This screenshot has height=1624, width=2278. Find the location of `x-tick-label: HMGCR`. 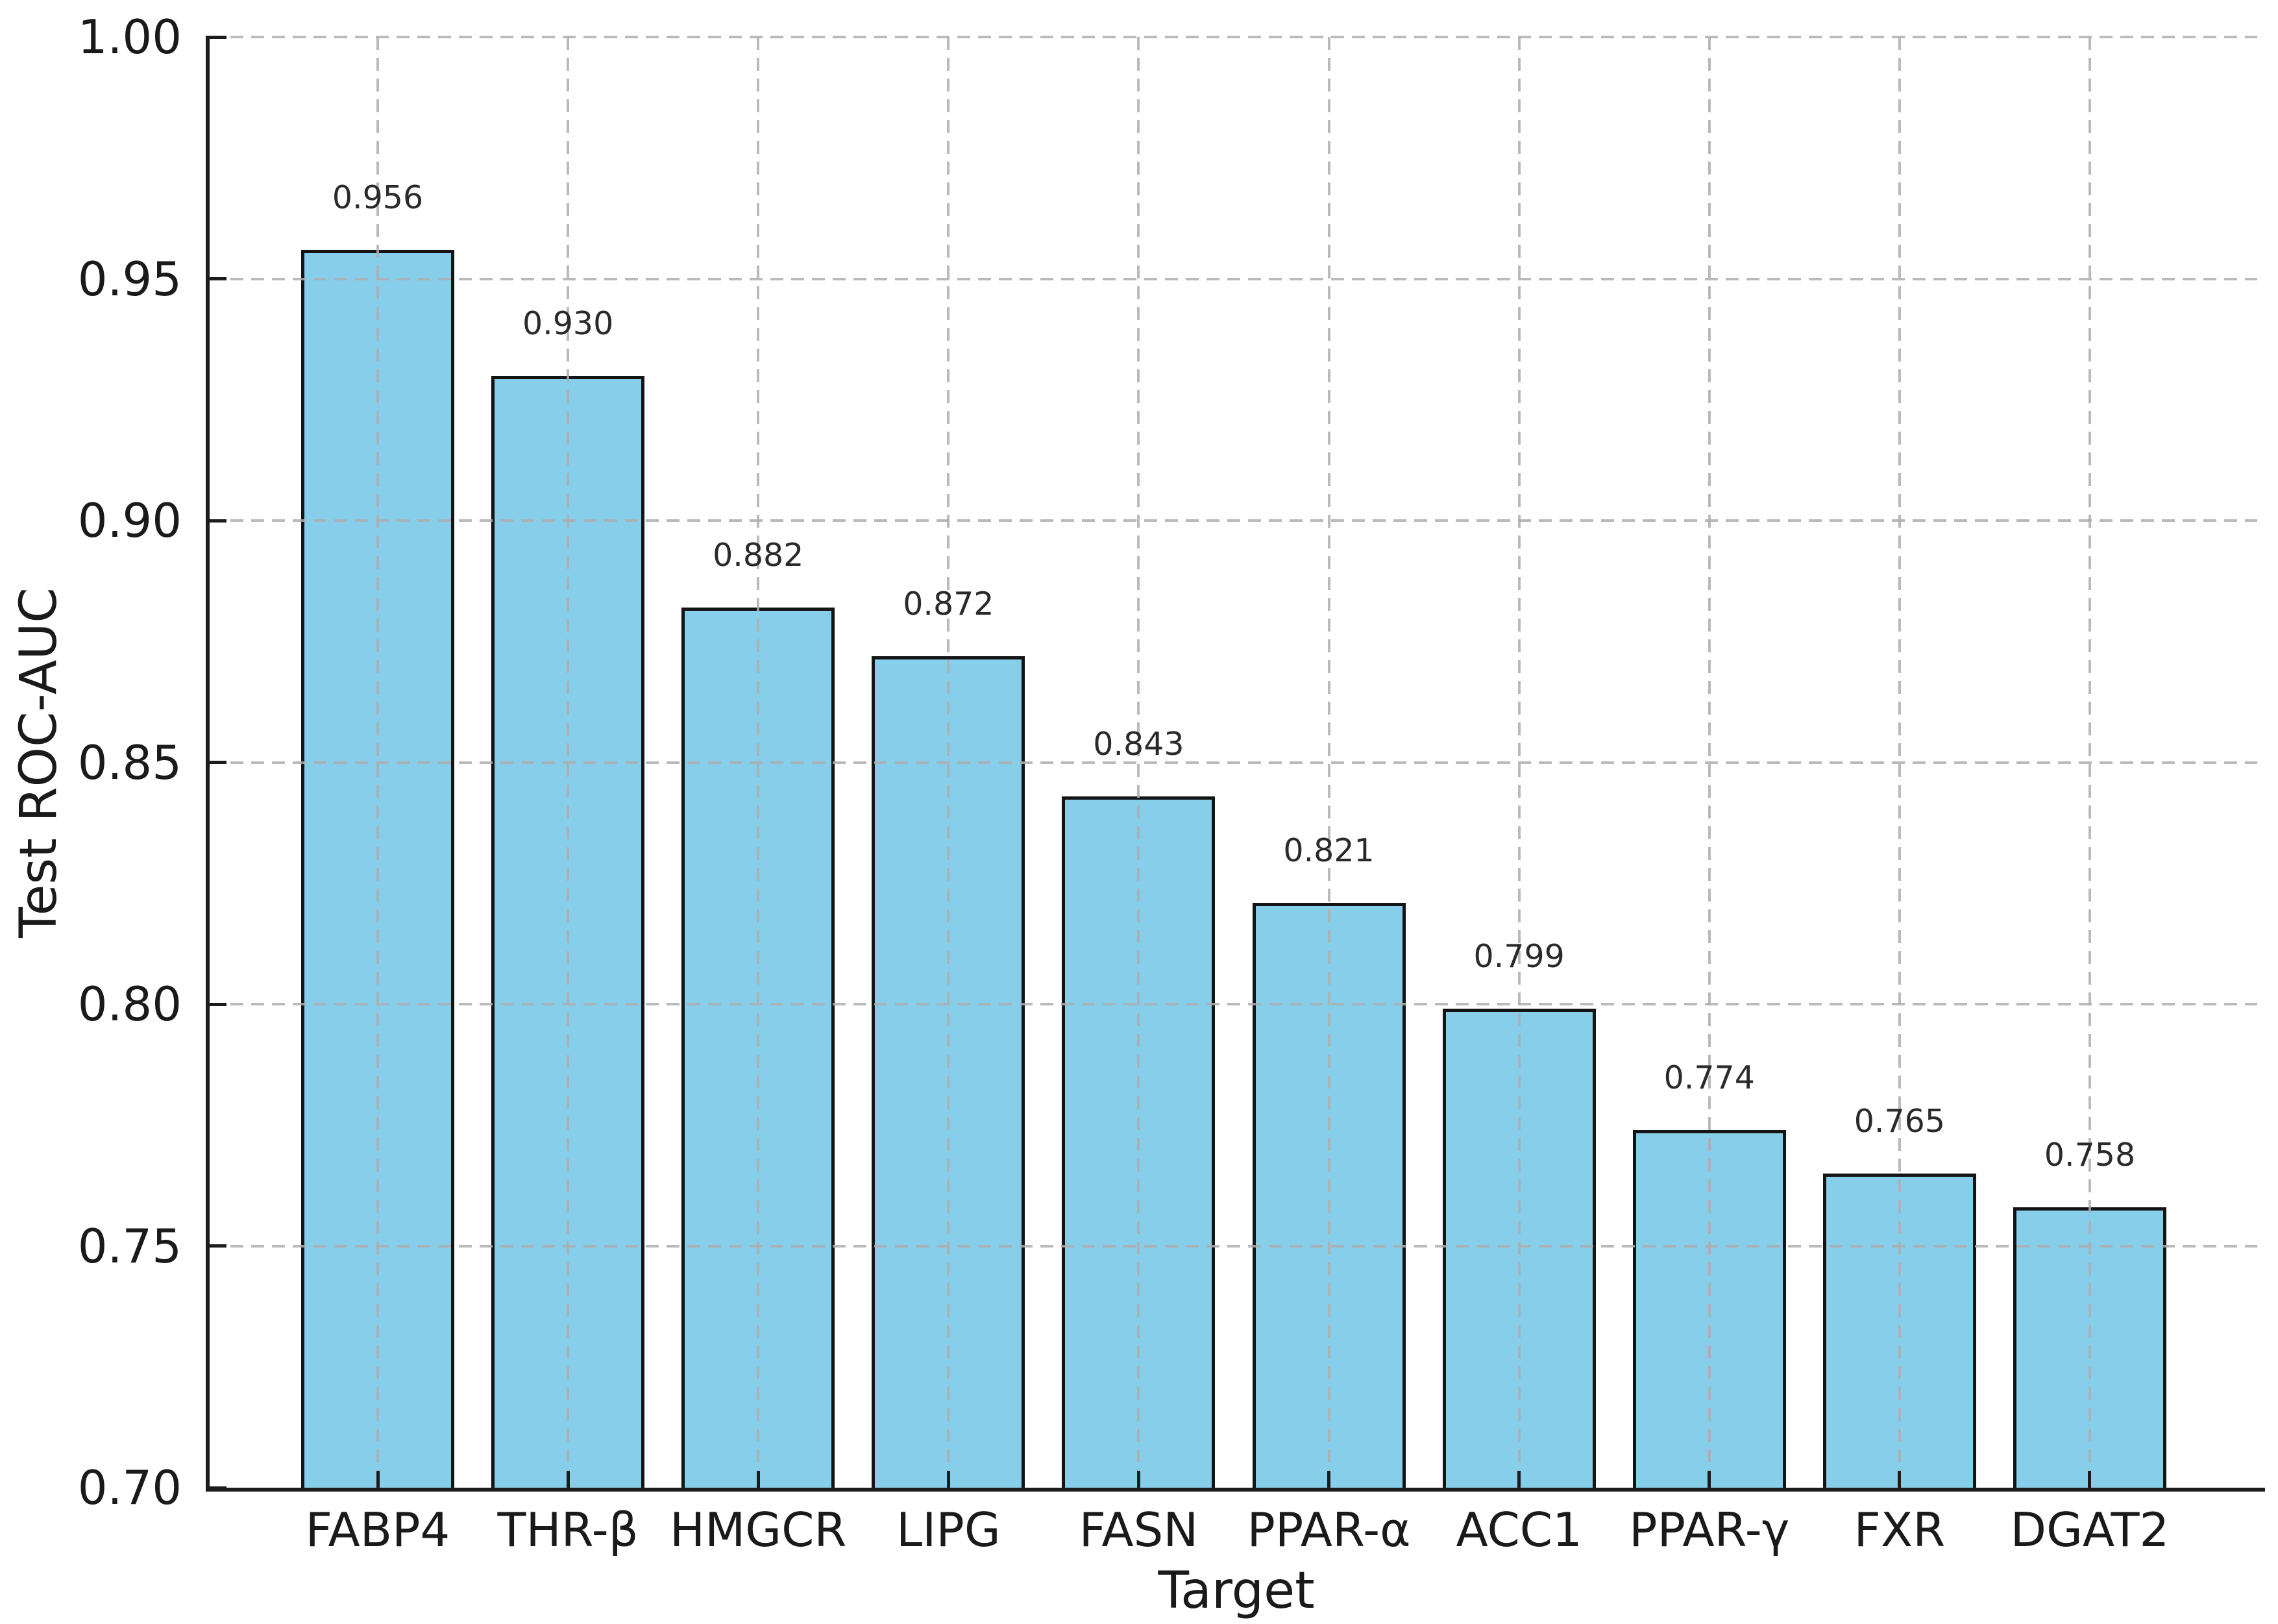

x-tick-label: HMGCR is located at coordinates (758, 1530).